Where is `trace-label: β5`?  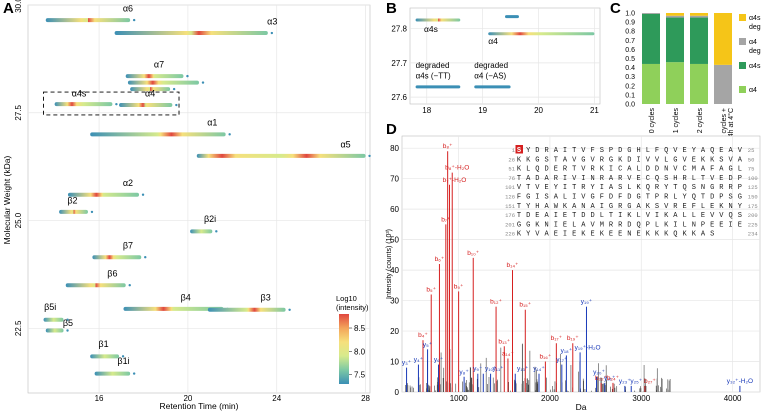 trace-label: β5 is located at coordinates (68, 323).